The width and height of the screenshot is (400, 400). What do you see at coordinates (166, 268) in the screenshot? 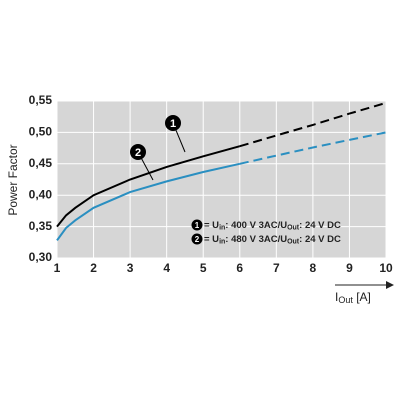
I see `x-tick-label: 4` at bounding box center [166, 268].